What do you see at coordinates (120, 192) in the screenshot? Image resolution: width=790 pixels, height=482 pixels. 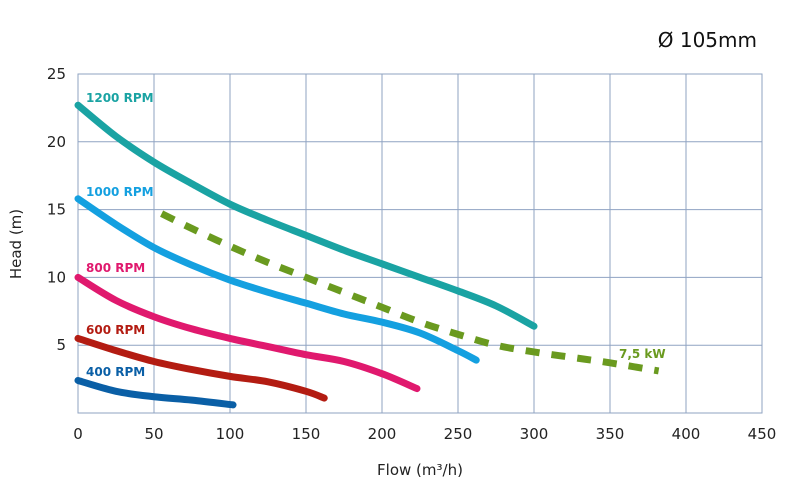 I see `series-label-1000-rpm: 1000 RPM` at bounding box center [120, 192].